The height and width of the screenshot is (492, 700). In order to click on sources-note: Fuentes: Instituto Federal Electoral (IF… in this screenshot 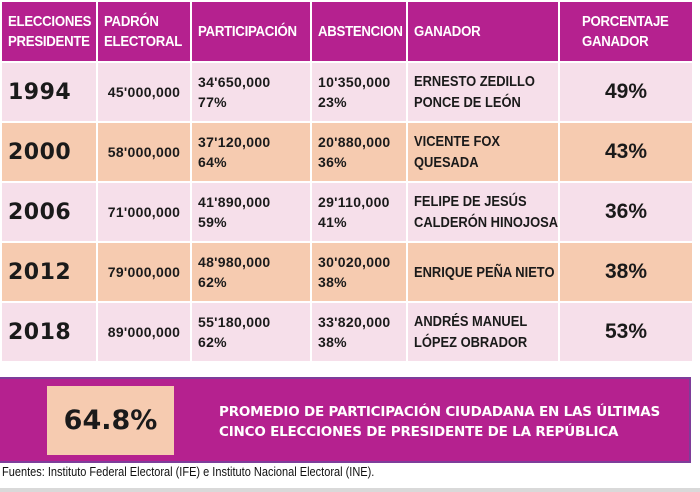, I will do `click(188, 472)`.